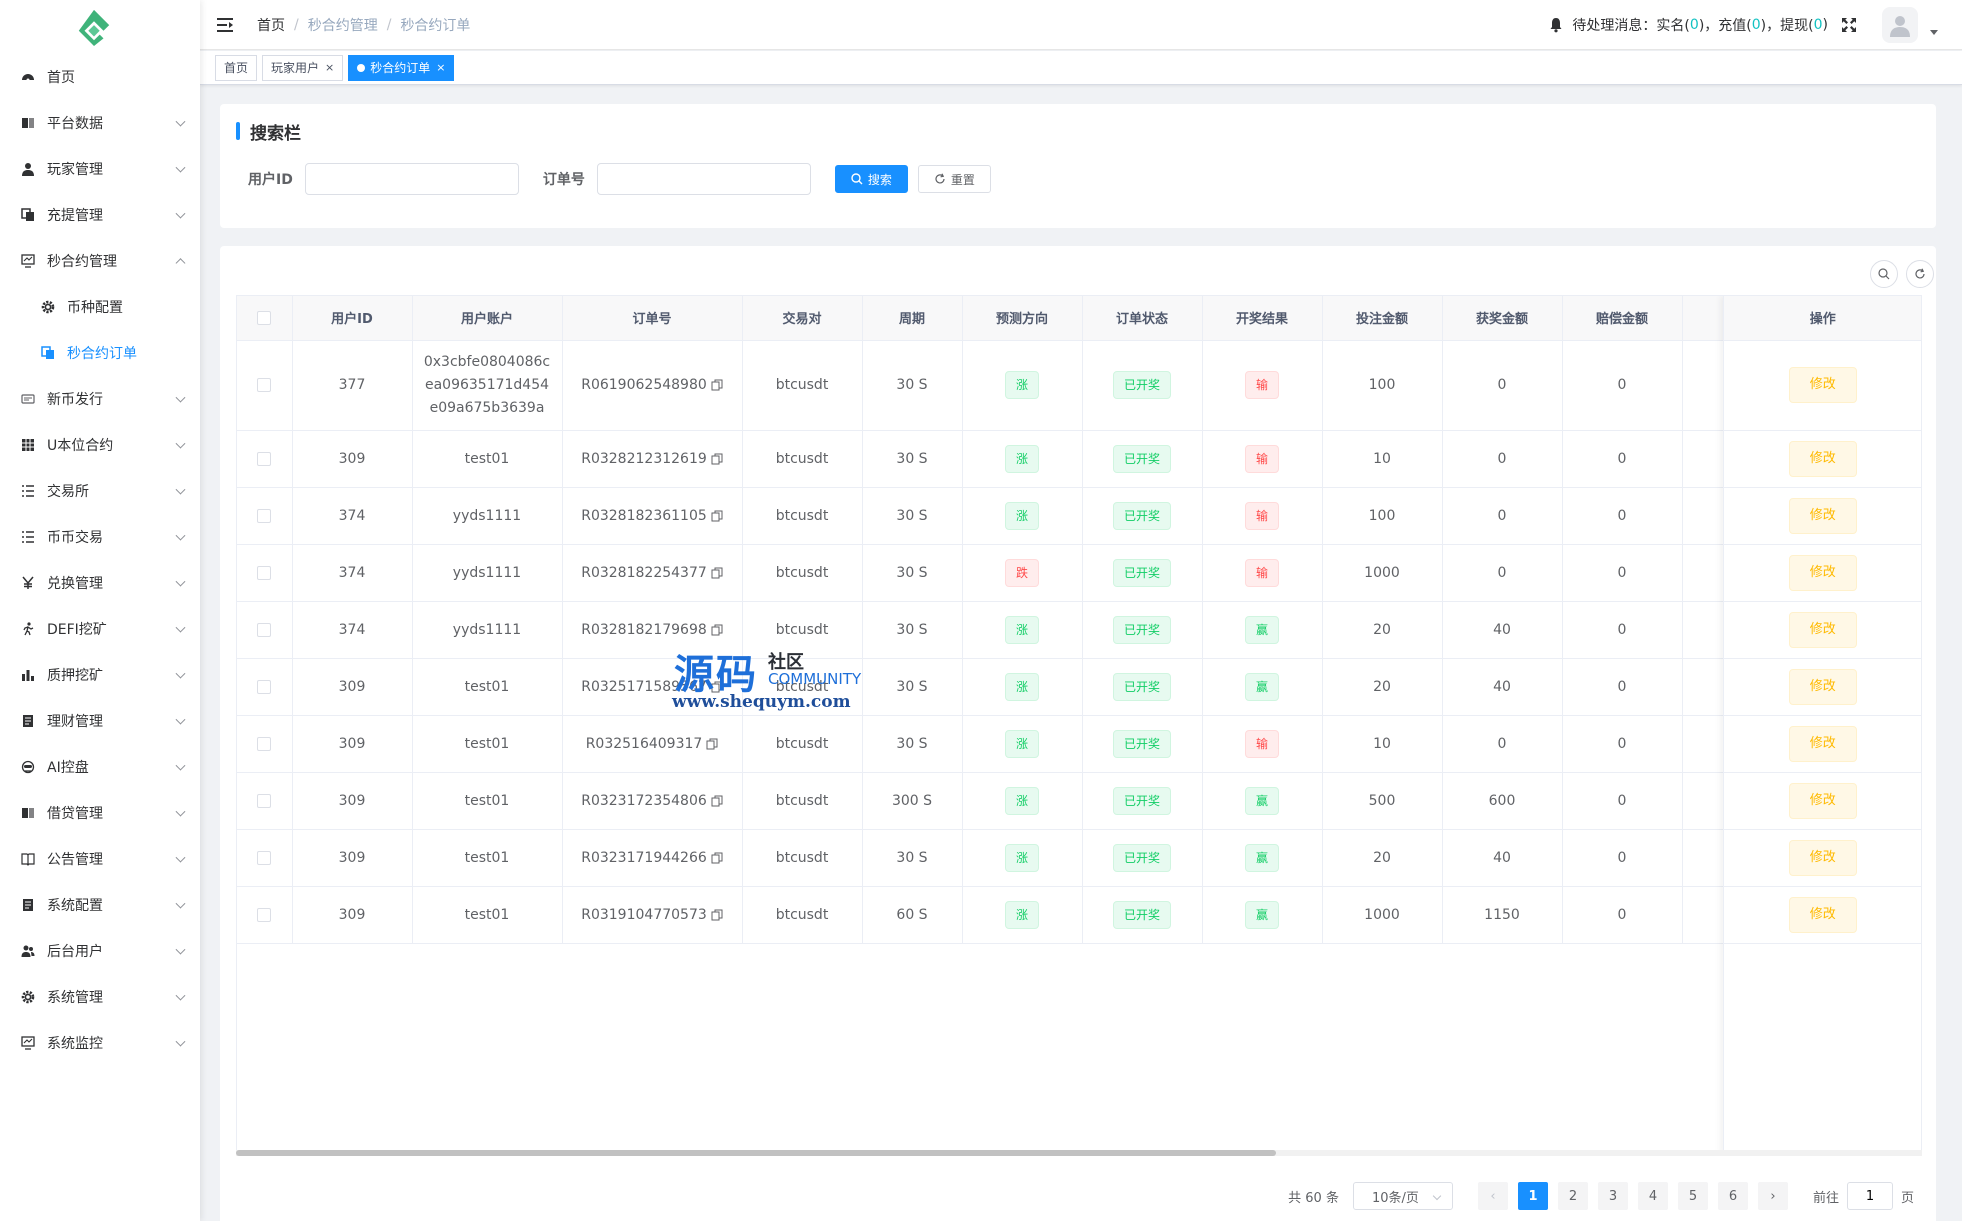 Image resolution: width=1962 pixels, height=1221 pixels. I want to click on page-number-button: 1, so click(1532, 1196).